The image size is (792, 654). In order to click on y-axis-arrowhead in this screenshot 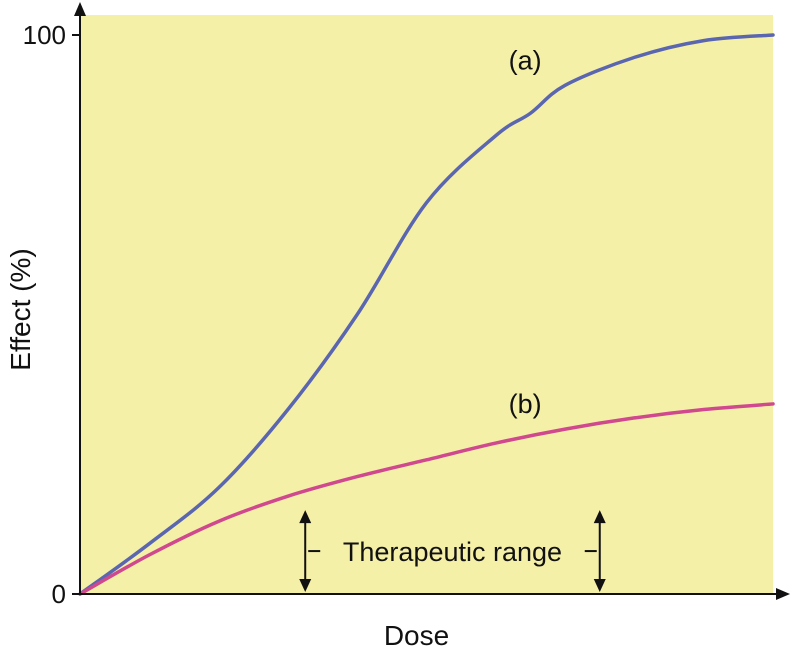, I will do `click(80, 9)`.